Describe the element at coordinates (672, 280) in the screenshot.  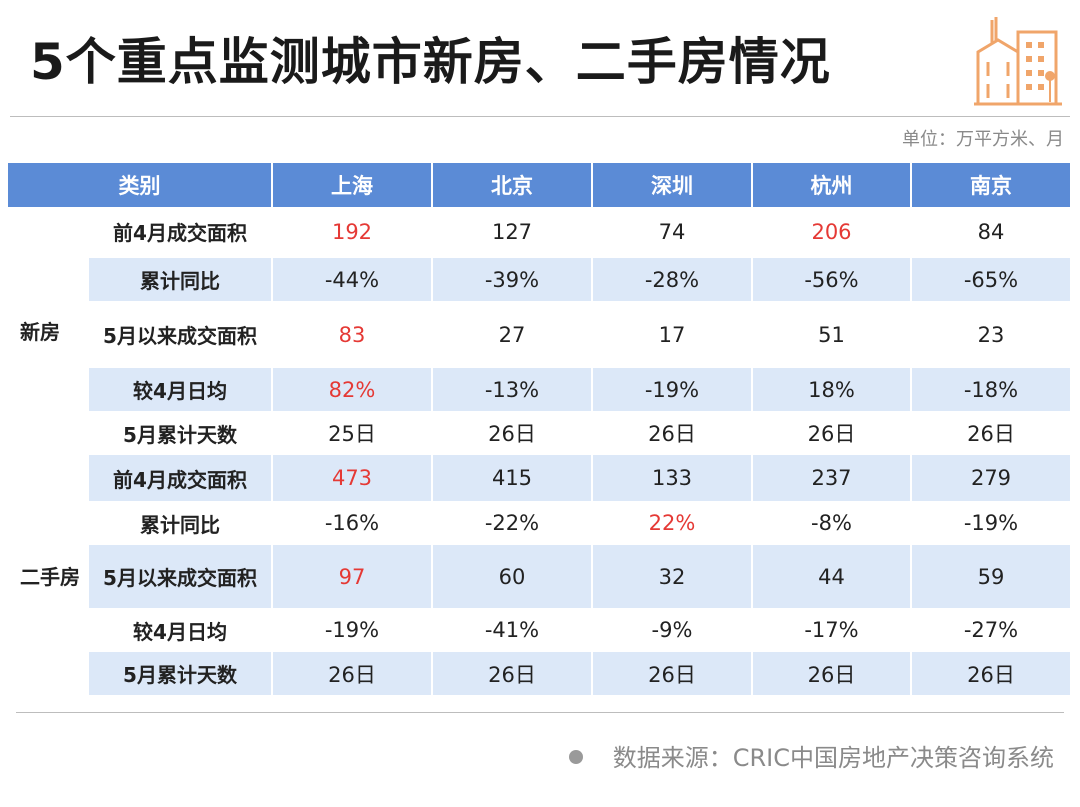
I see `value-cell: -28%` at that location.